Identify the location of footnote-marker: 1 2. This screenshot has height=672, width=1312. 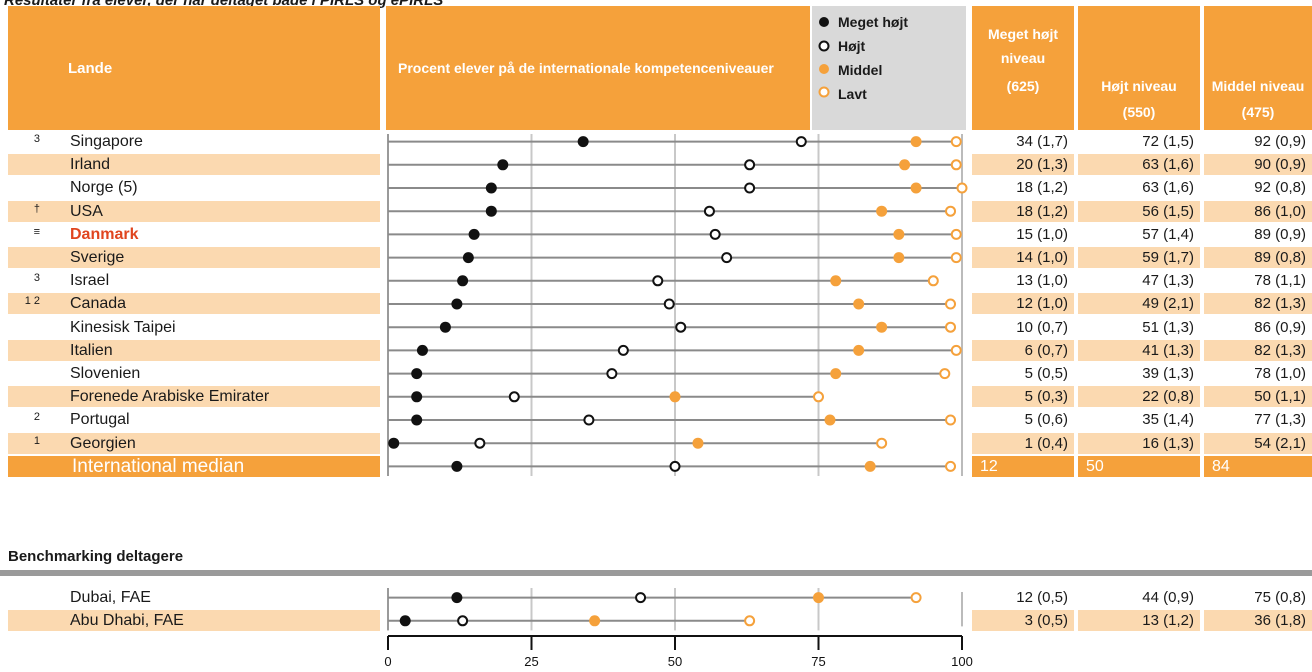
(32, 301).